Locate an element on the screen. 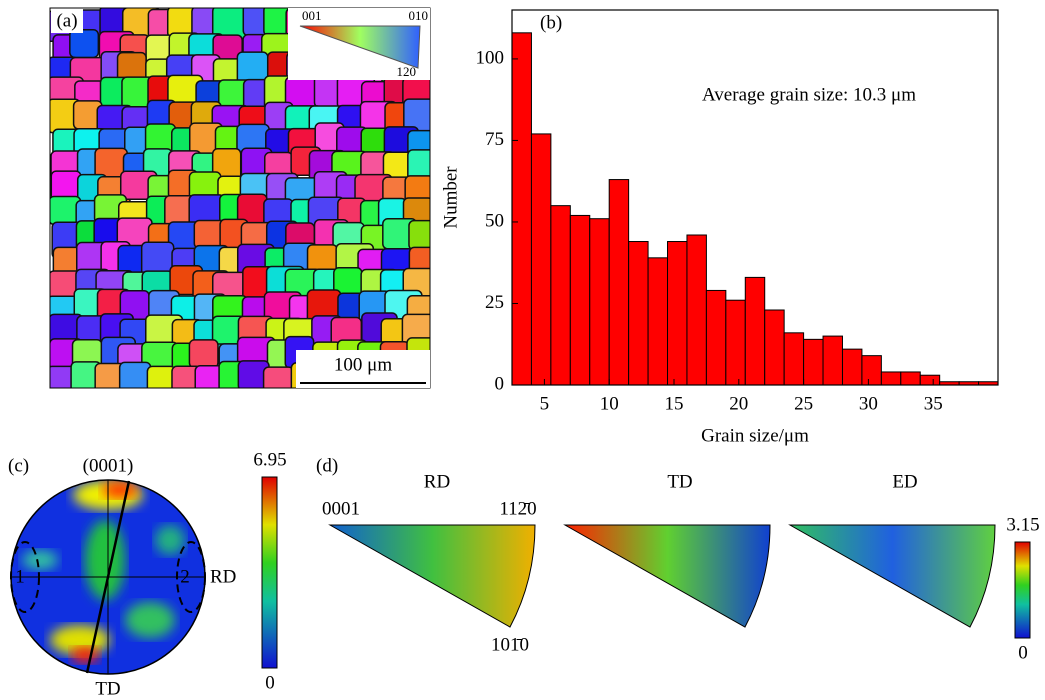 The image size is (1045, 700). x-tick-label: 35 is located at coordinates (933, 403).